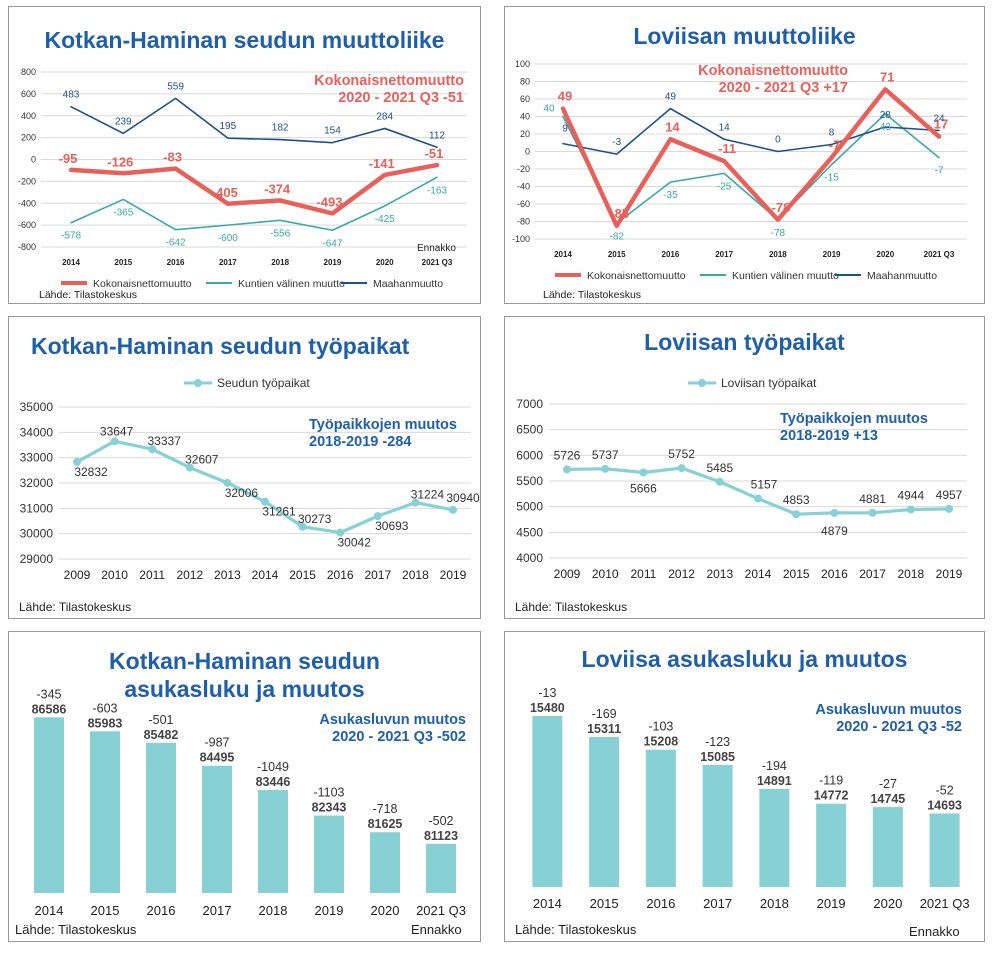 This screenshot has width=993, height=956. Describe the element at coordinates (567, 455) in the screenshot. I see `data-label: 5726` at that location.